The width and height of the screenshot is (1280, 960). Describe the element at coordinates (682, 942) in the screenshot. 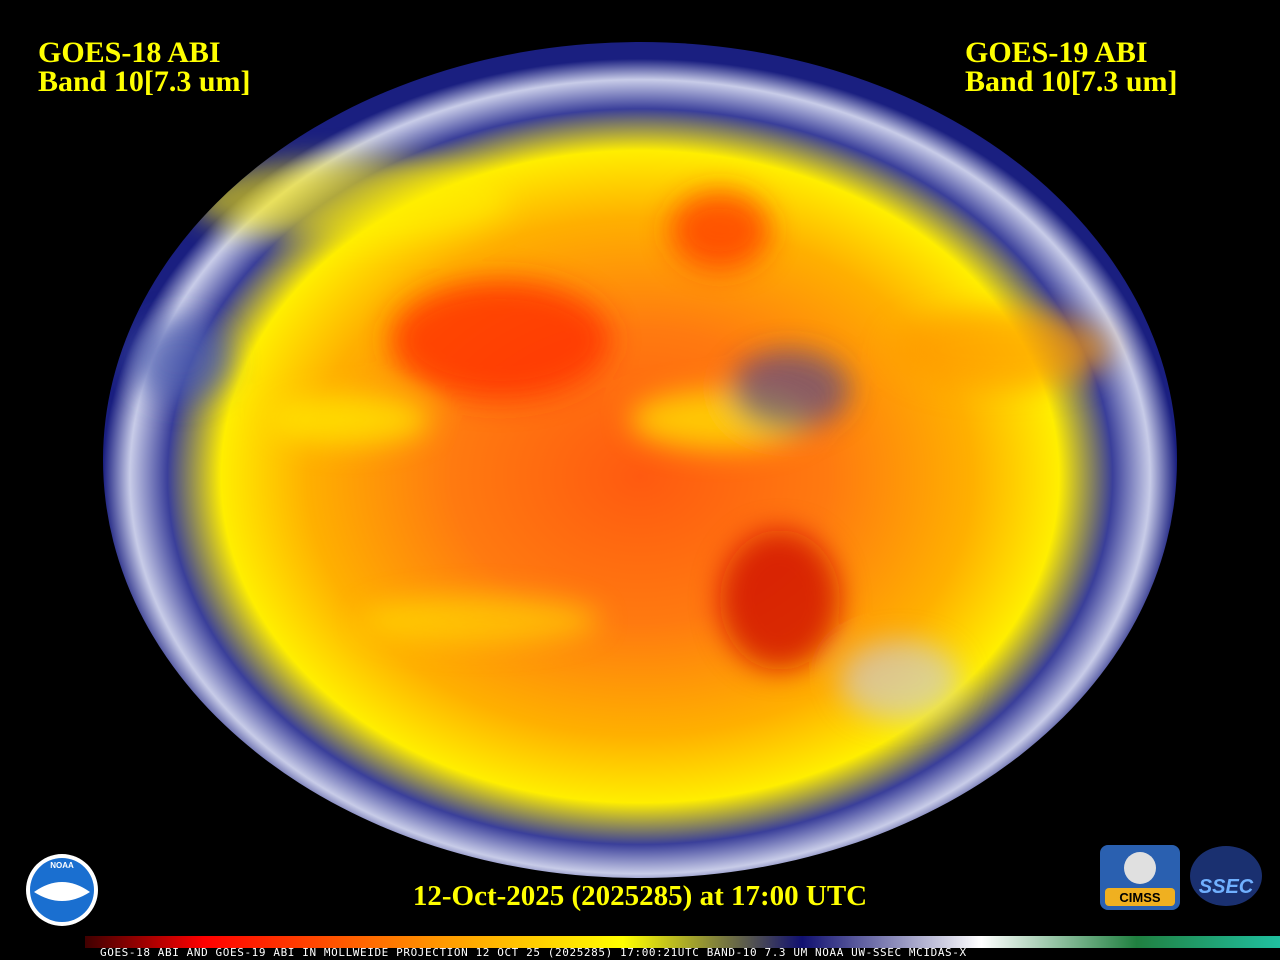

I see `color-bar` at that location.